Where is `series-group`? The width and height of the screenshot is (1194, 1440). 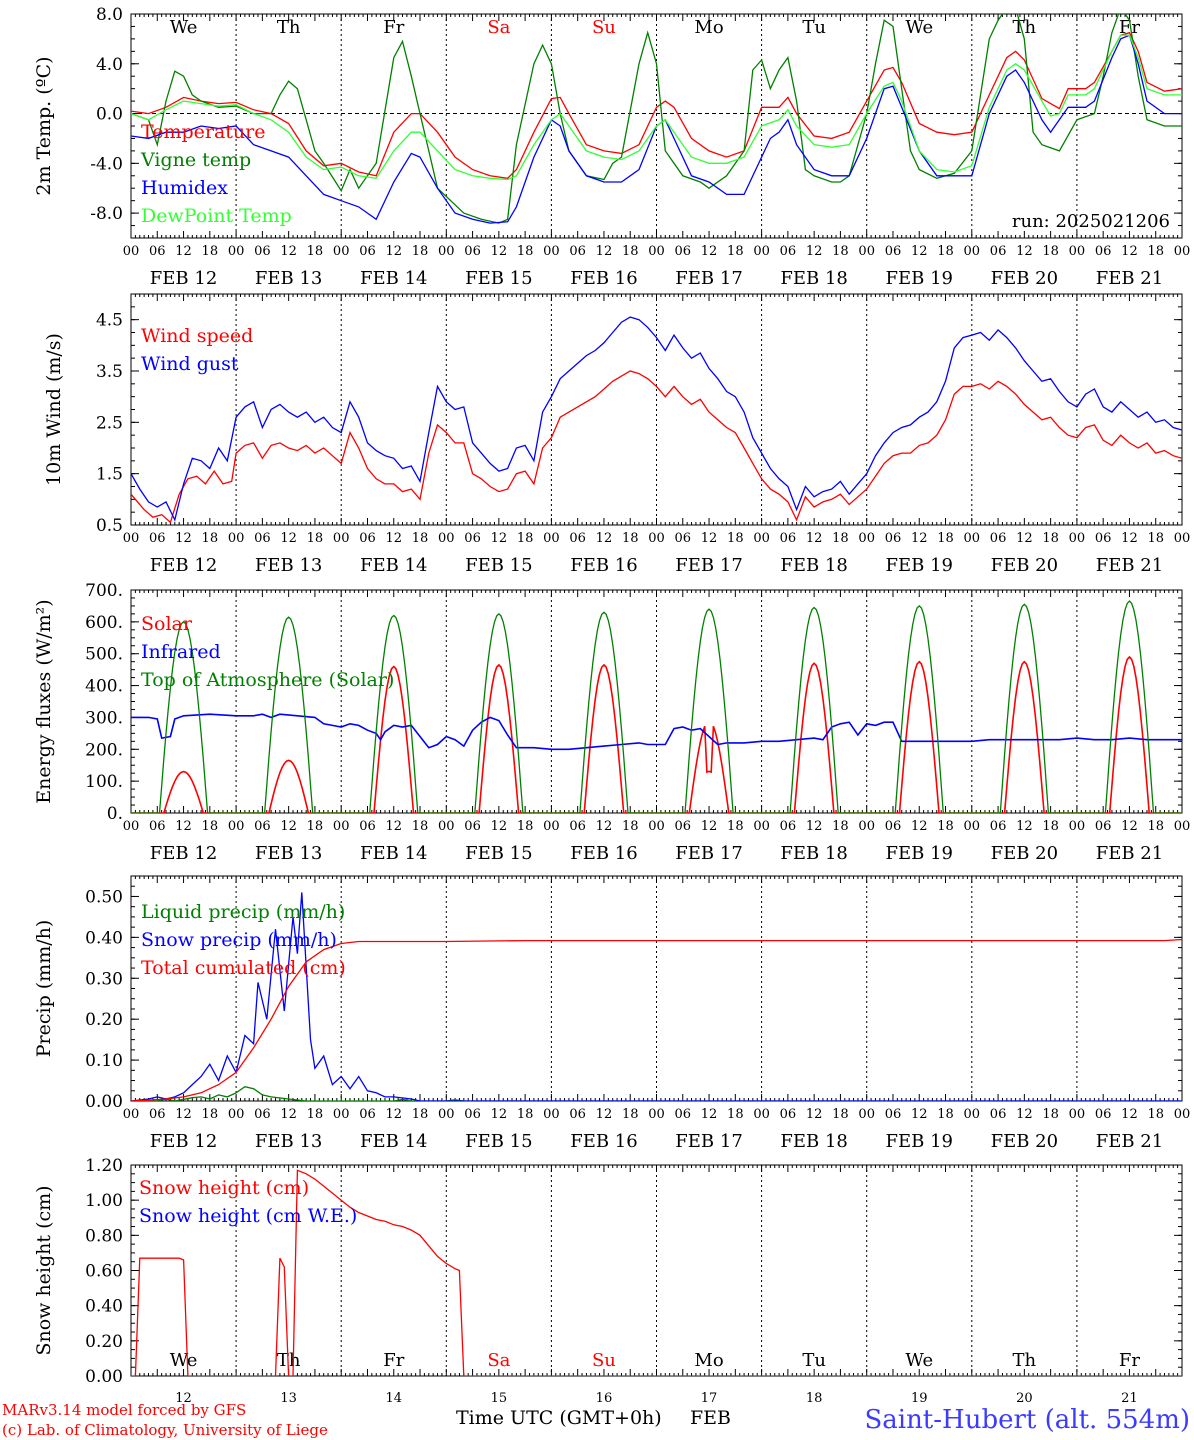
series-group is located at coordinates (656, 119).